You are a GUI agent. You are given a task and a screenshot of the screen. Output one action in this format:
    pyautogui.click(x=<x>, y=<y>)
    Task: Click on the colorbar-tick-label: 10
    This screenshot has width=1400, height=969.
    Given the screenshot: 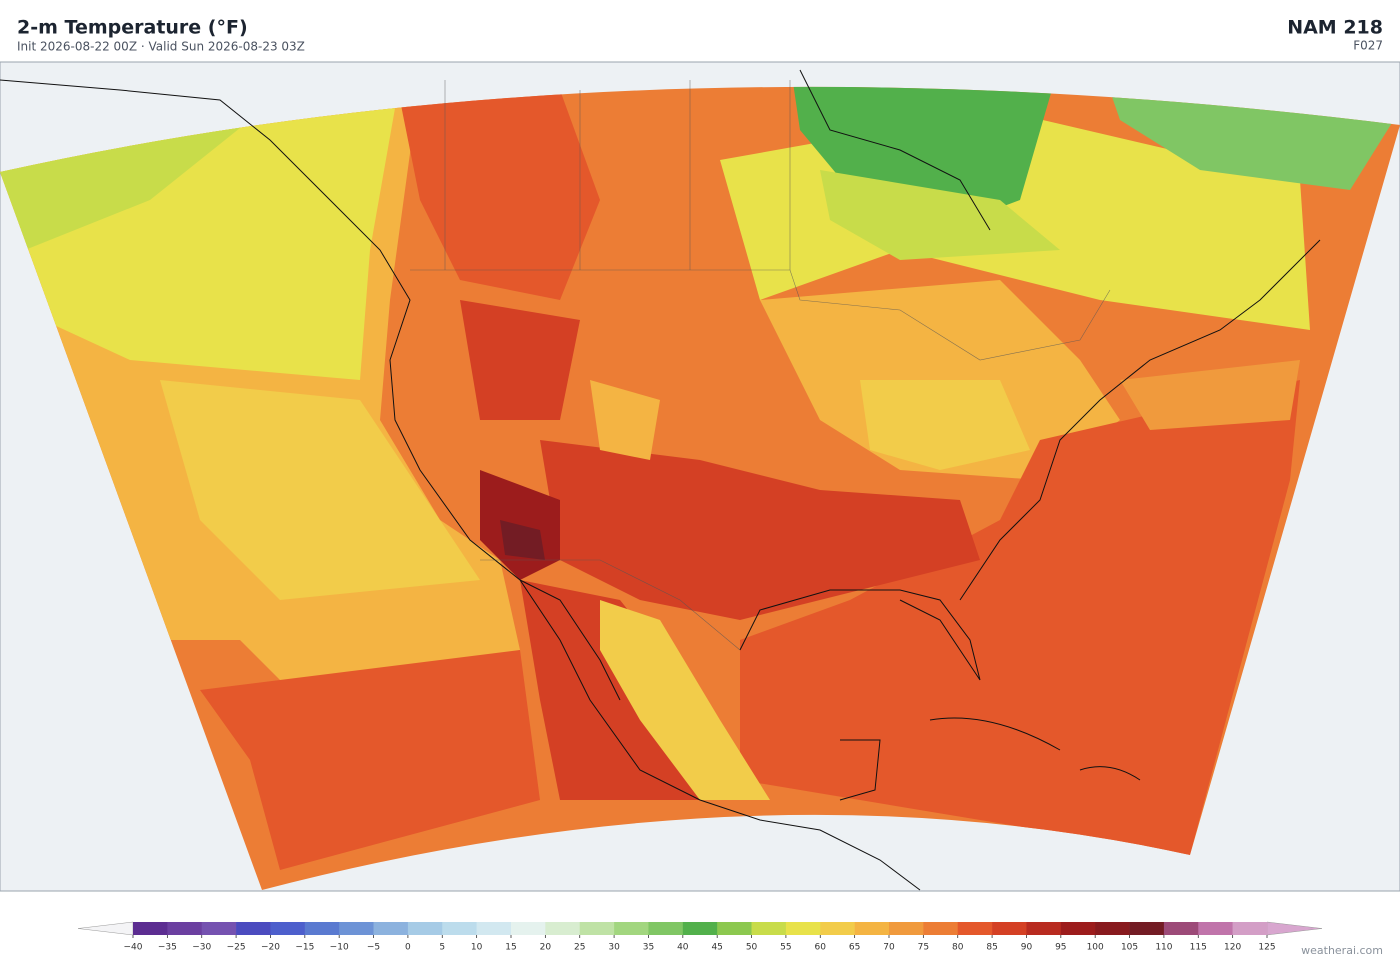 What is the action you would take?
    pyautogui.click(x=477, y=948)
    